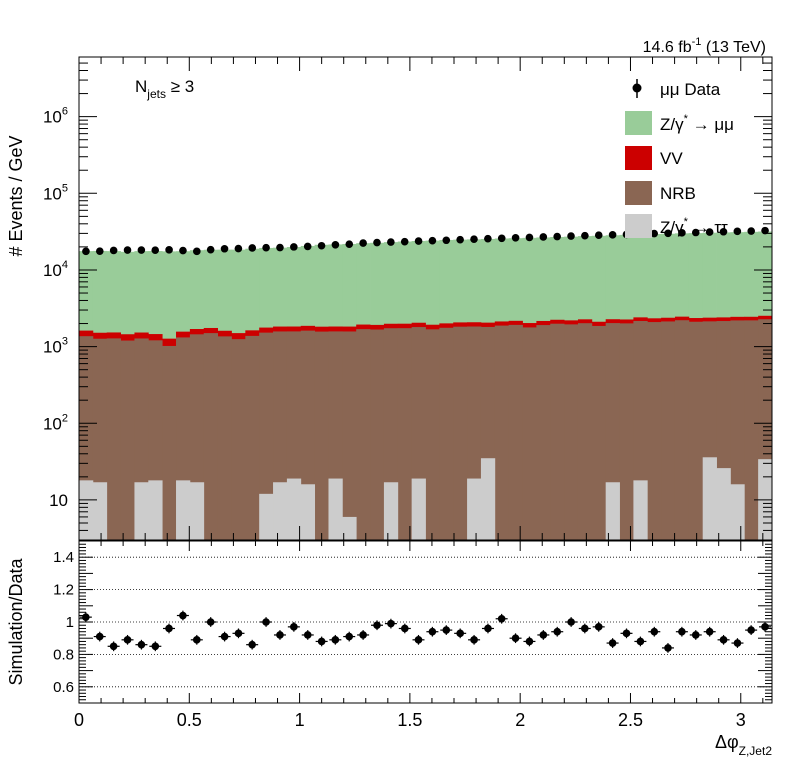 Image resolution: width=796 pixels, height=772 pixels. I want to click on legend: μμ Data Z/γ* → μμ VV NRB Z/γ* → ττ, so click(679, 158).